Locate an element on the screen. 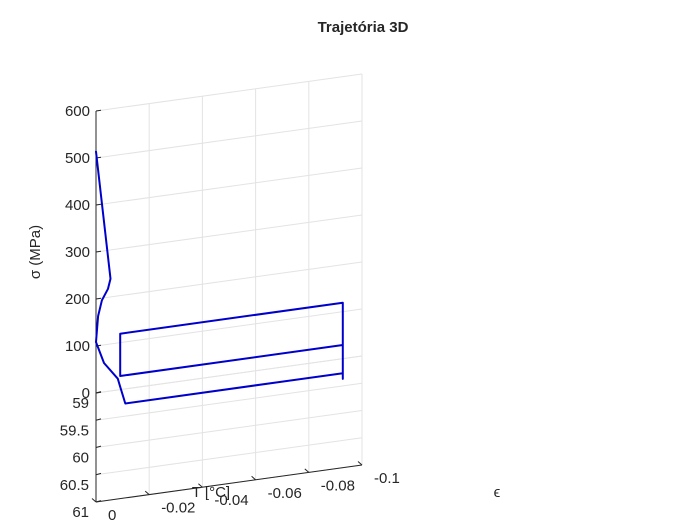 The height and width of the screenshot is (525, 700). z-tick-label: 400 is located at coordinates (77, 205).